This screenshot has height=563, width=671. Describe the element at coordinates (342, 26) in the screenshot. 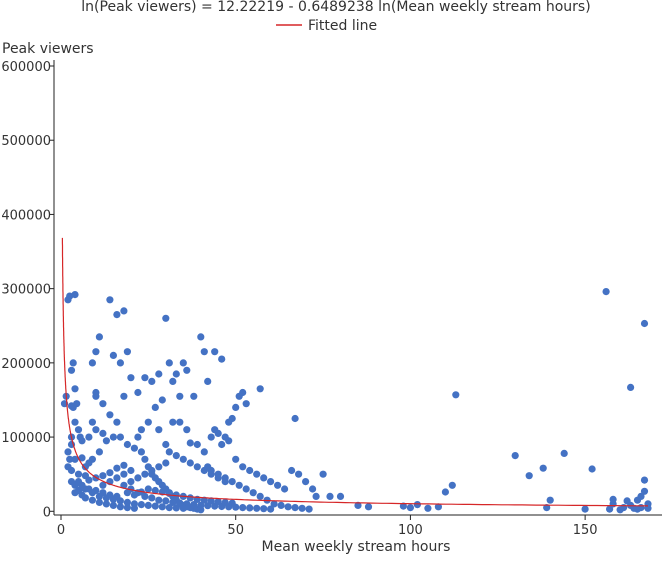

I see `legend-label: Fitted line` at that location.